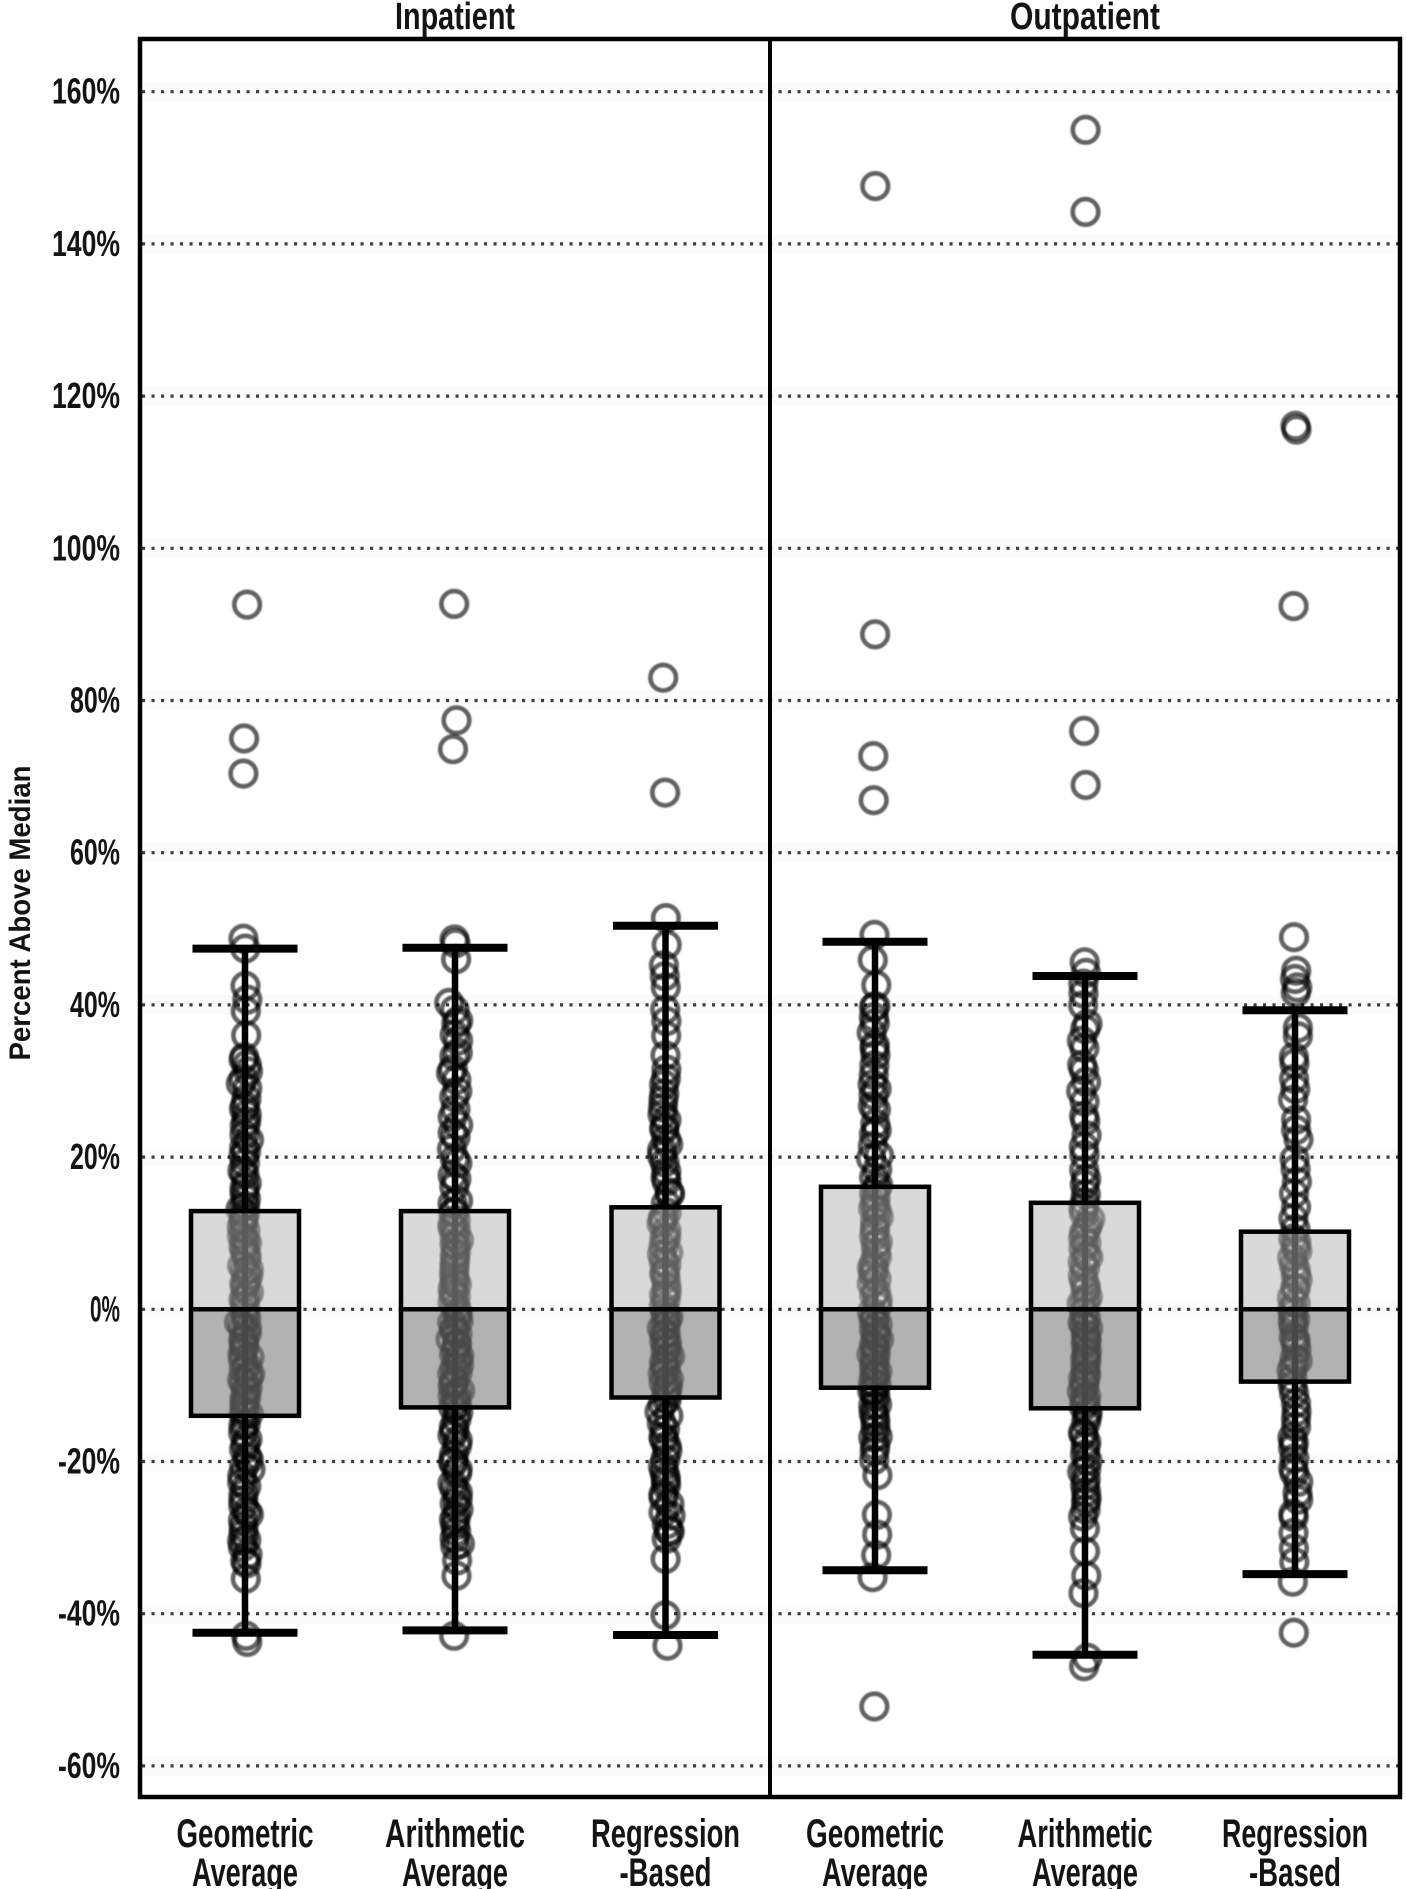  Describe the element at coordinates (95, 852) in the screenshot. I see `svg-text: 60%` at that location.